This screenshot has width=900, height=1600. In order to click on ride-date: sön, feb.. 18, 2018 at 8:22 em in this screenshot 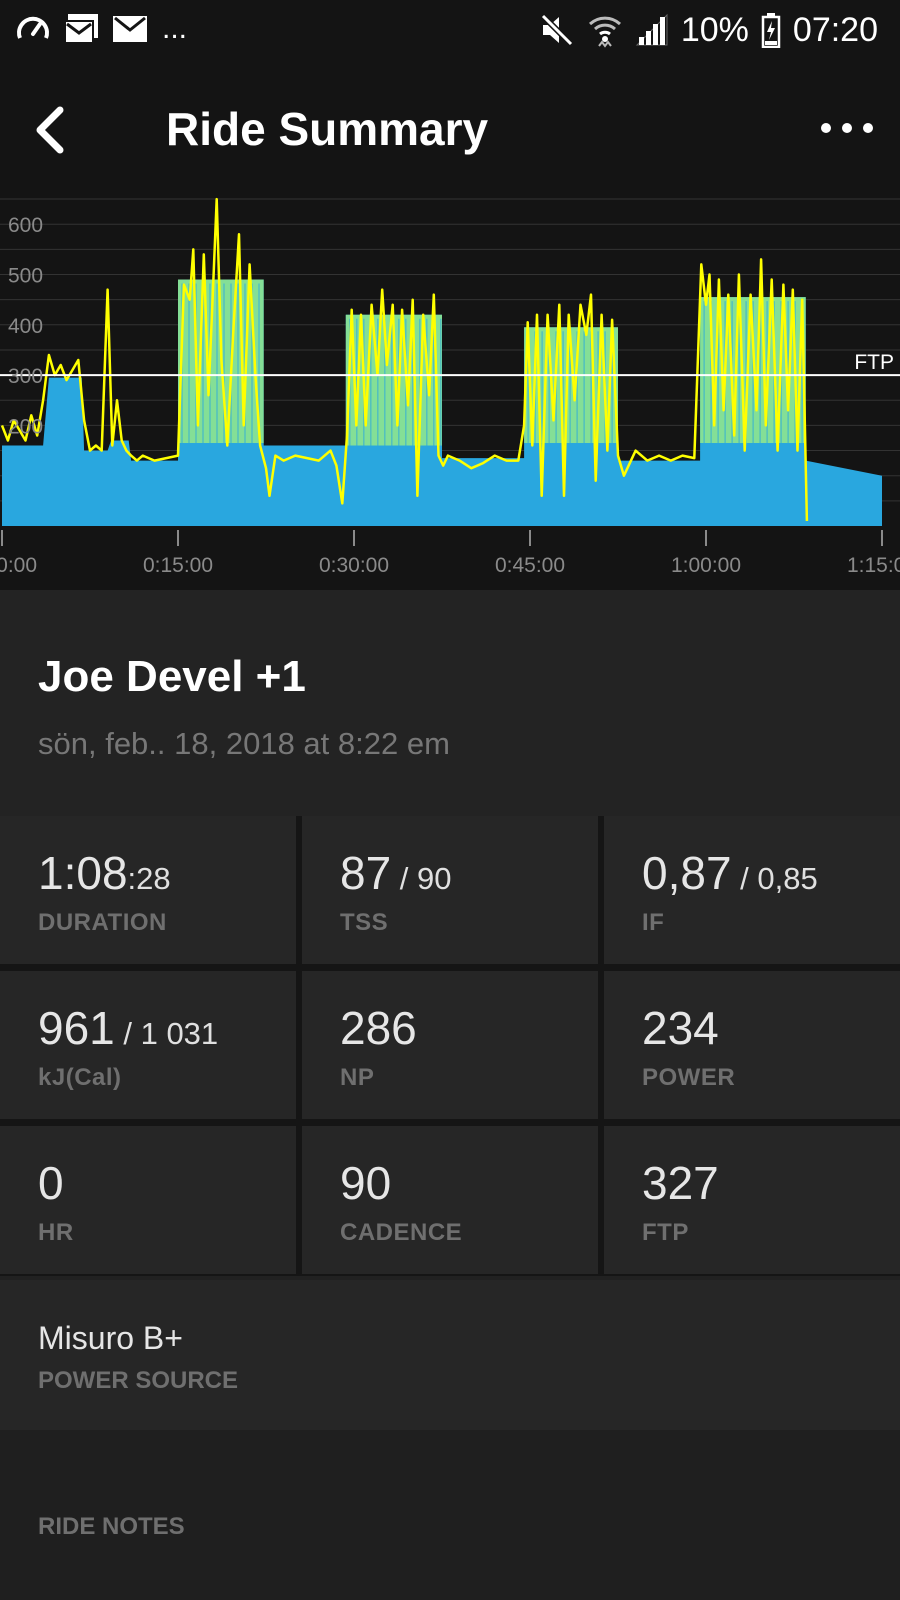, I will do `click(244, 743)`.